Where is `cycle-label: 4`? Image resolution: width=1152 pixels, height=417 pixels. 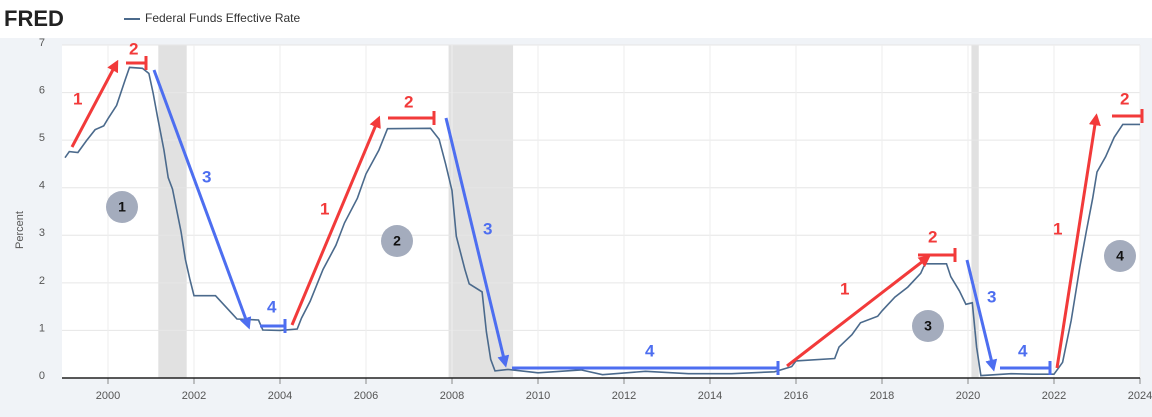
cycle-label: 4 is located at coordinates (1120, 256).